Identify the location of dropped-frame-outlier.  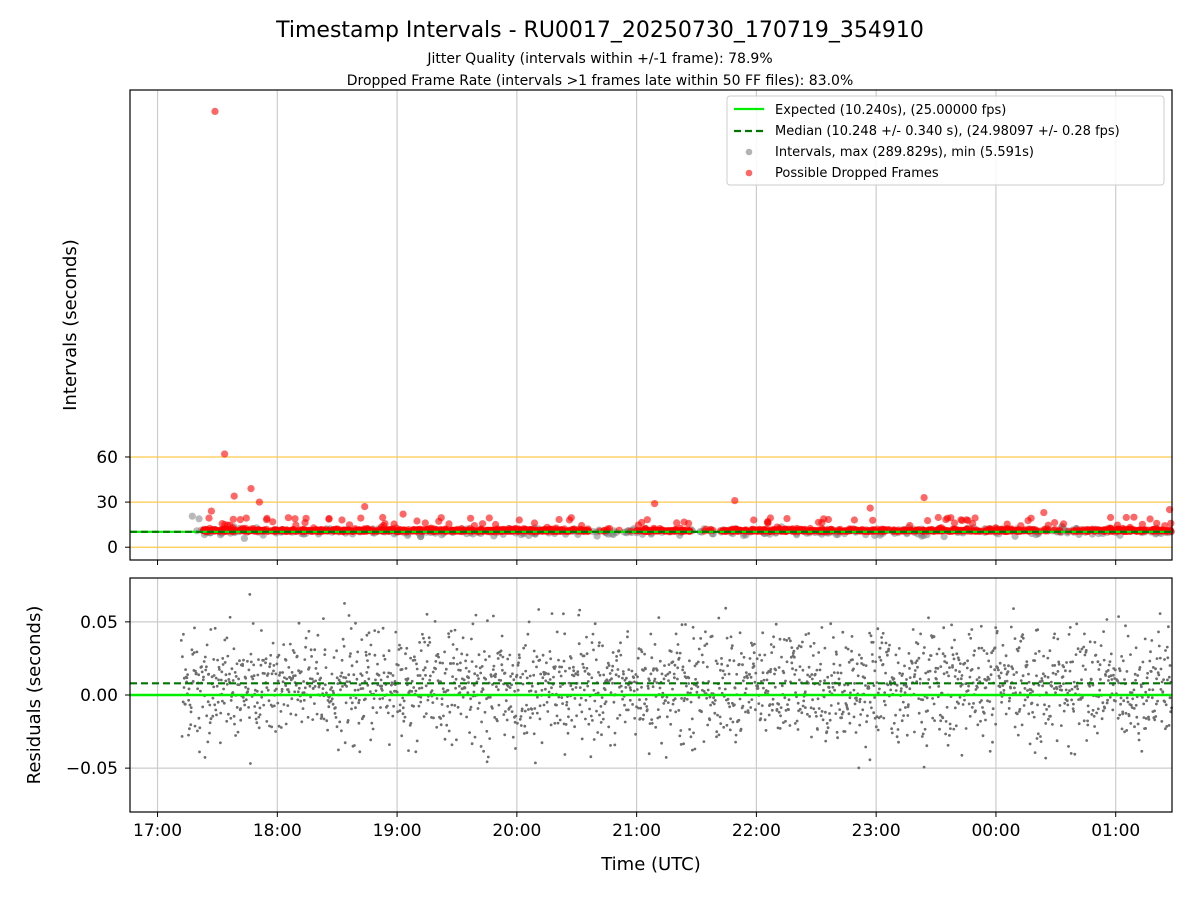
(215, 111).